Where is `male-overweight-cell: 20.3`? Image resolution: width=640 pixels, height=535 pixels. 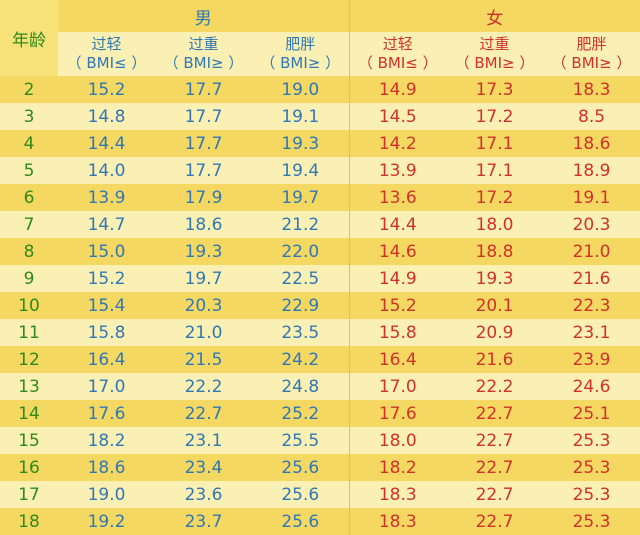 male-overweight-cell: 20.3 is located at coordinates (203, 305).